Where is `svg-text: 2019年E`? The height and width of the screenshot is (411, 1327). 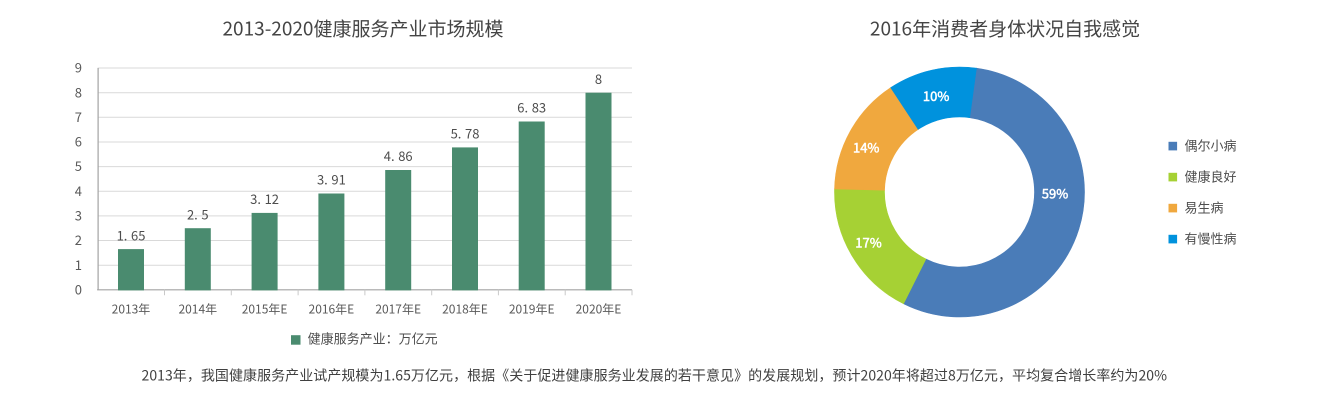 svg-text: 2019年E is located at coordinates (532, 309).